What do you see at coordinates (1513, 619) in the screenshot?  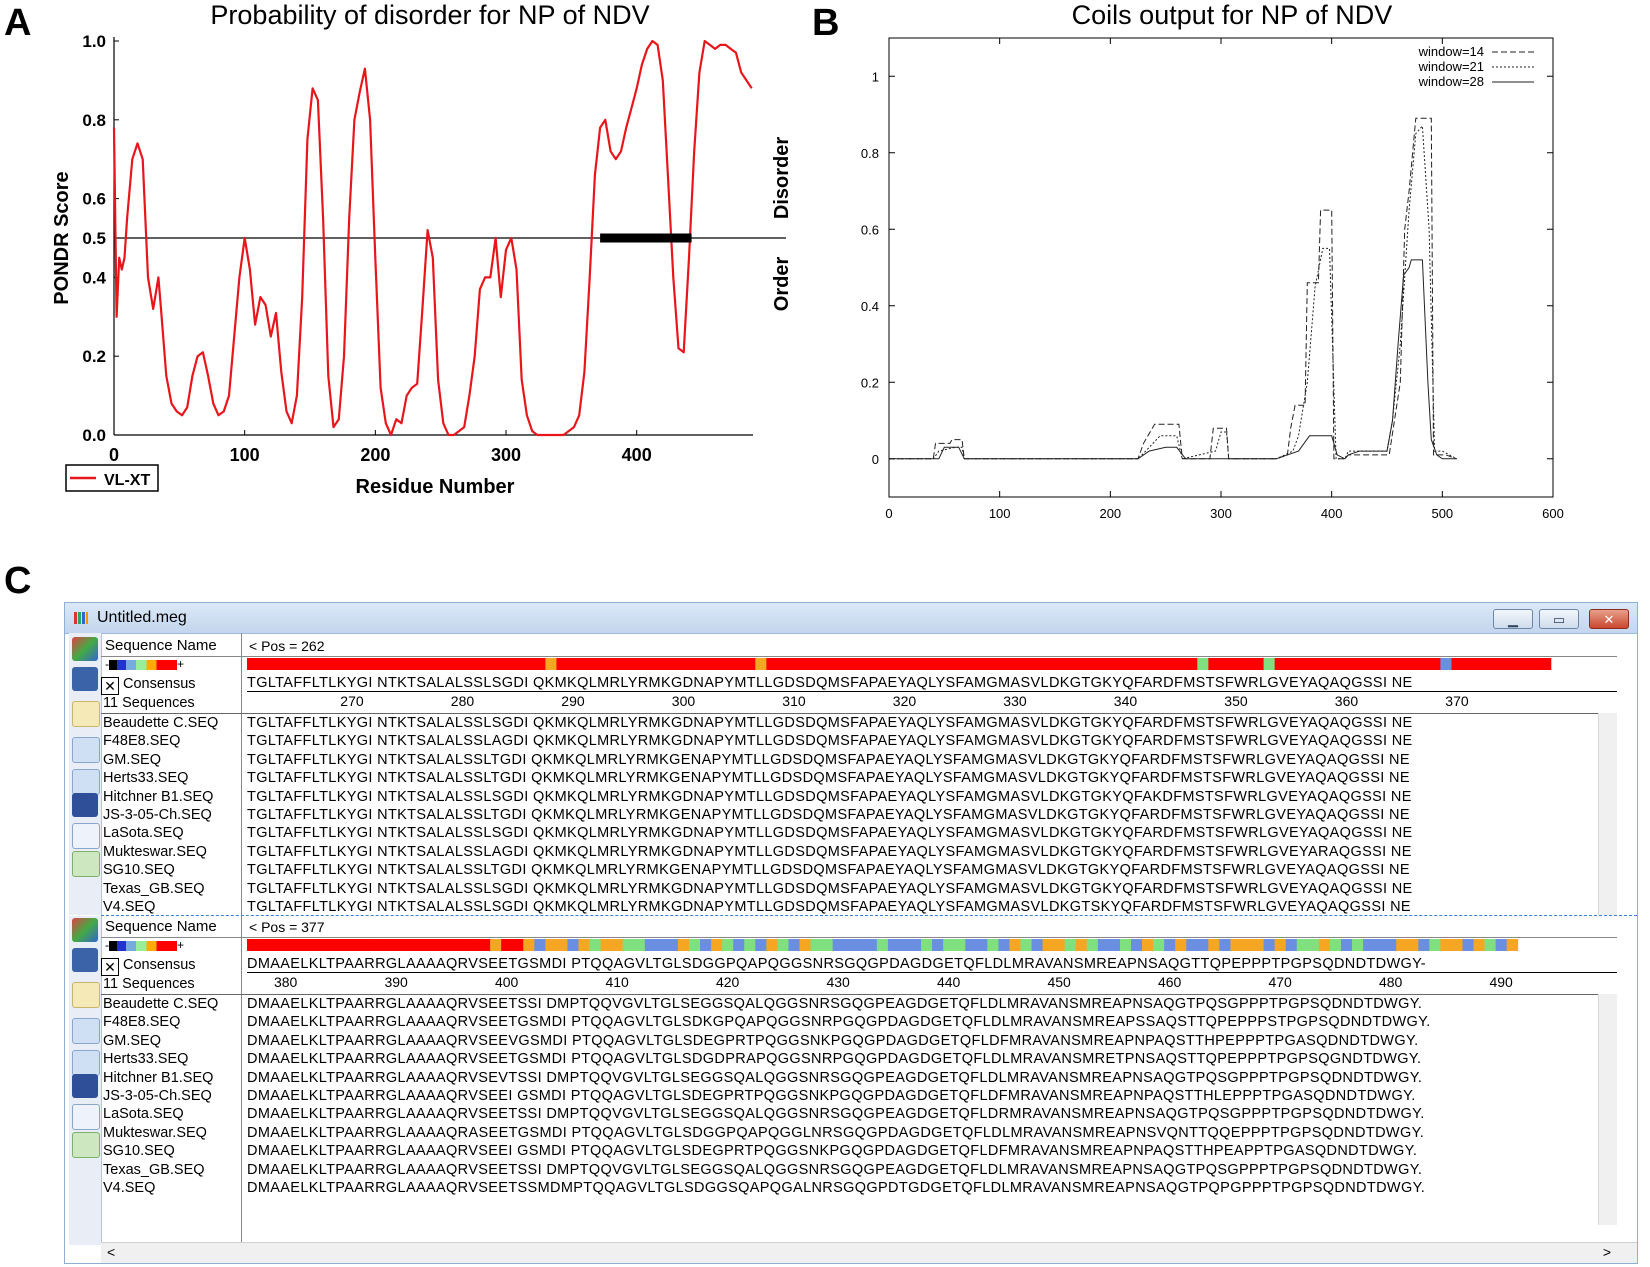 I see `minimize-button: ▁` at bounding box center [1513, 619].